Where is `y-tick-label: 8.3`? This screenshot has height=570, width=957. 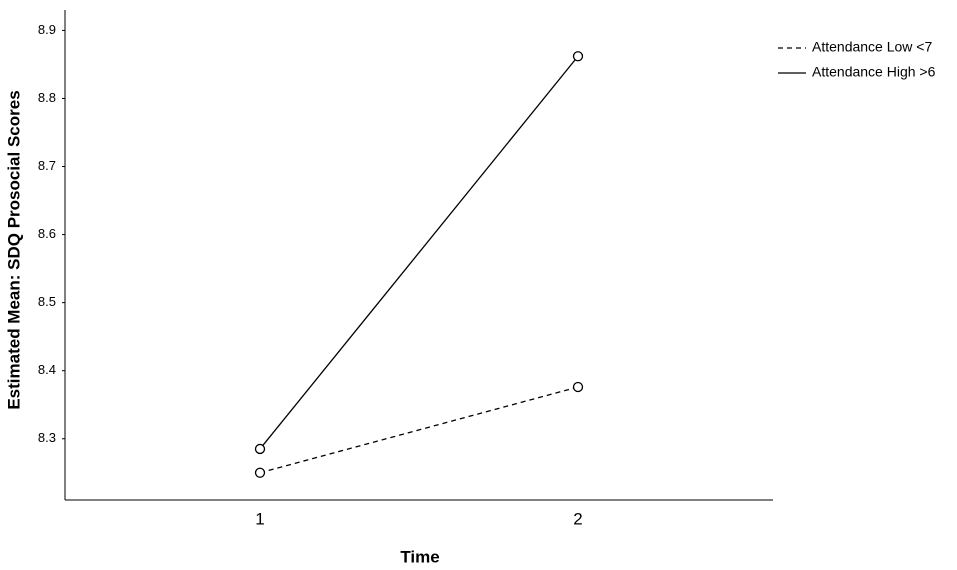
y-tick-label: 8.3 is located at coordinates (47, 437).